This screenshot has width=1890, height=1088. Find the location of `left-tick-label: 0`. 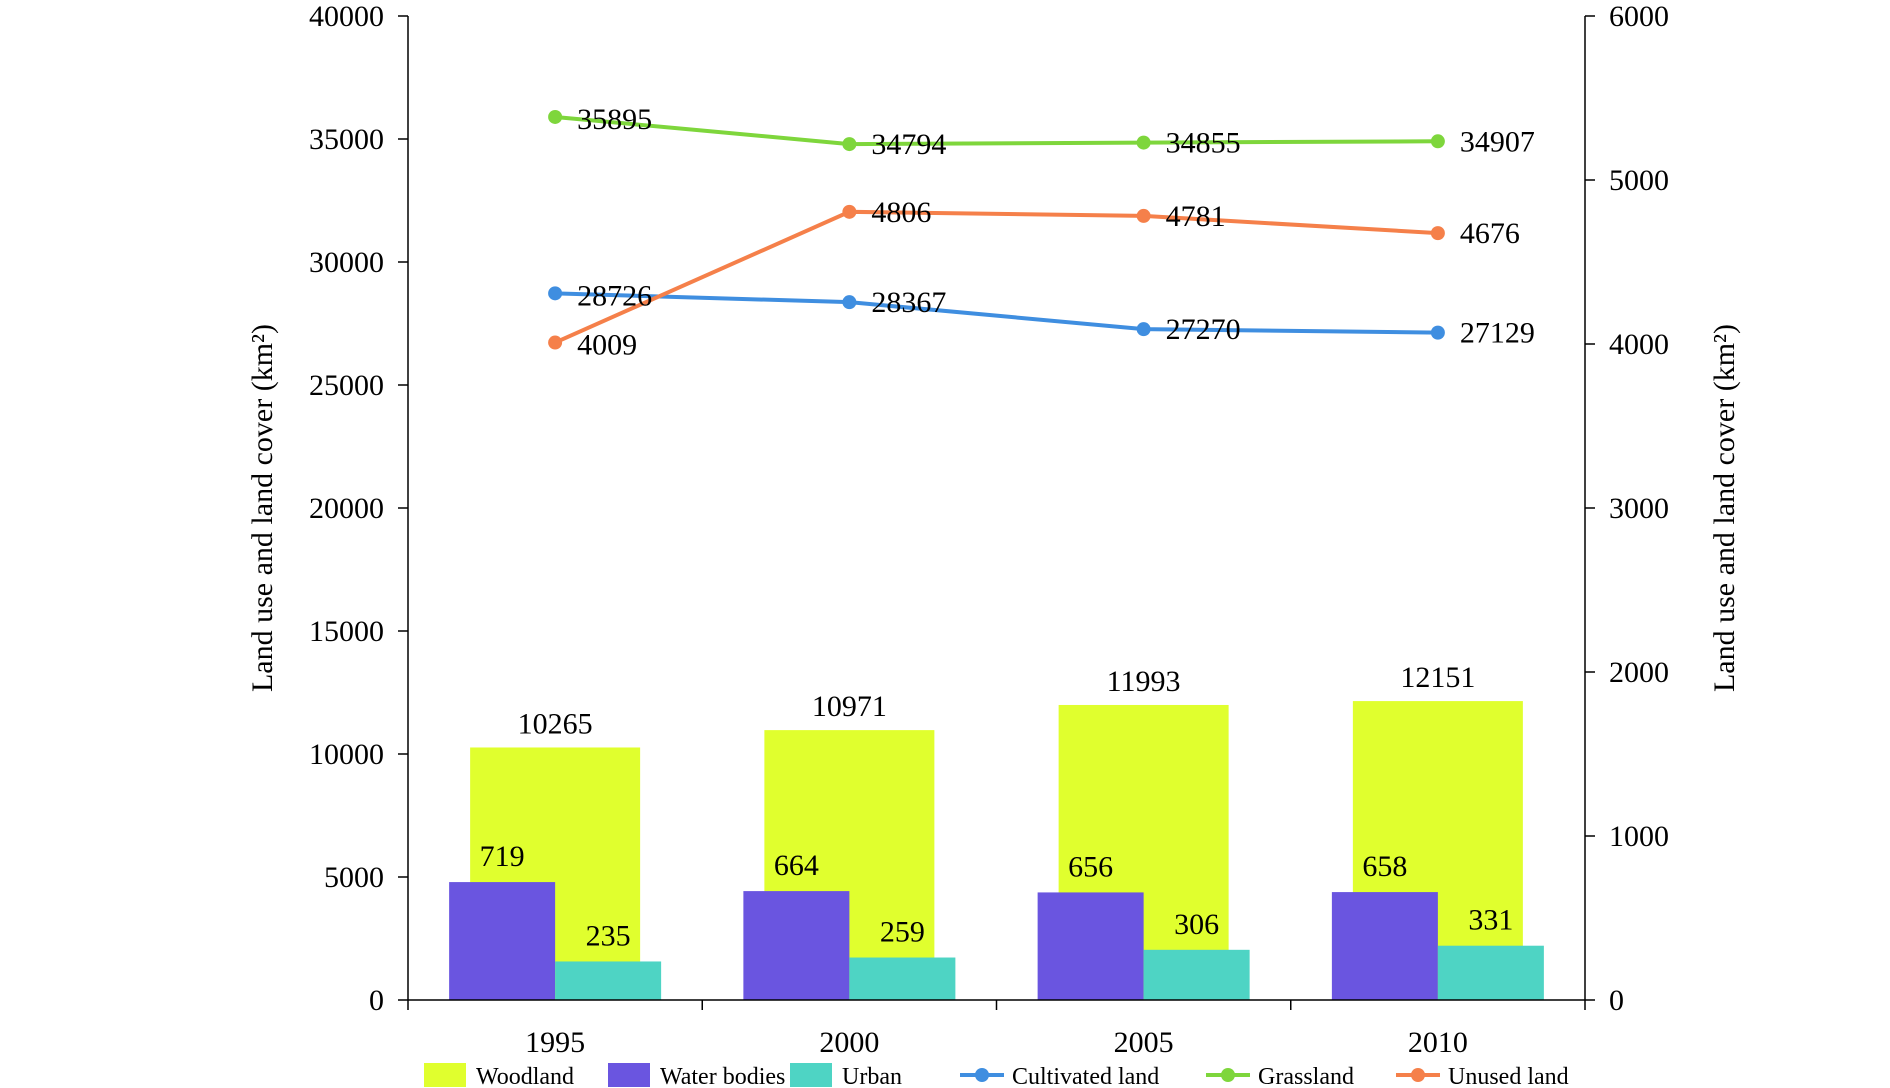

left-tick-label: 0 is located at coordinates (376, 1000).